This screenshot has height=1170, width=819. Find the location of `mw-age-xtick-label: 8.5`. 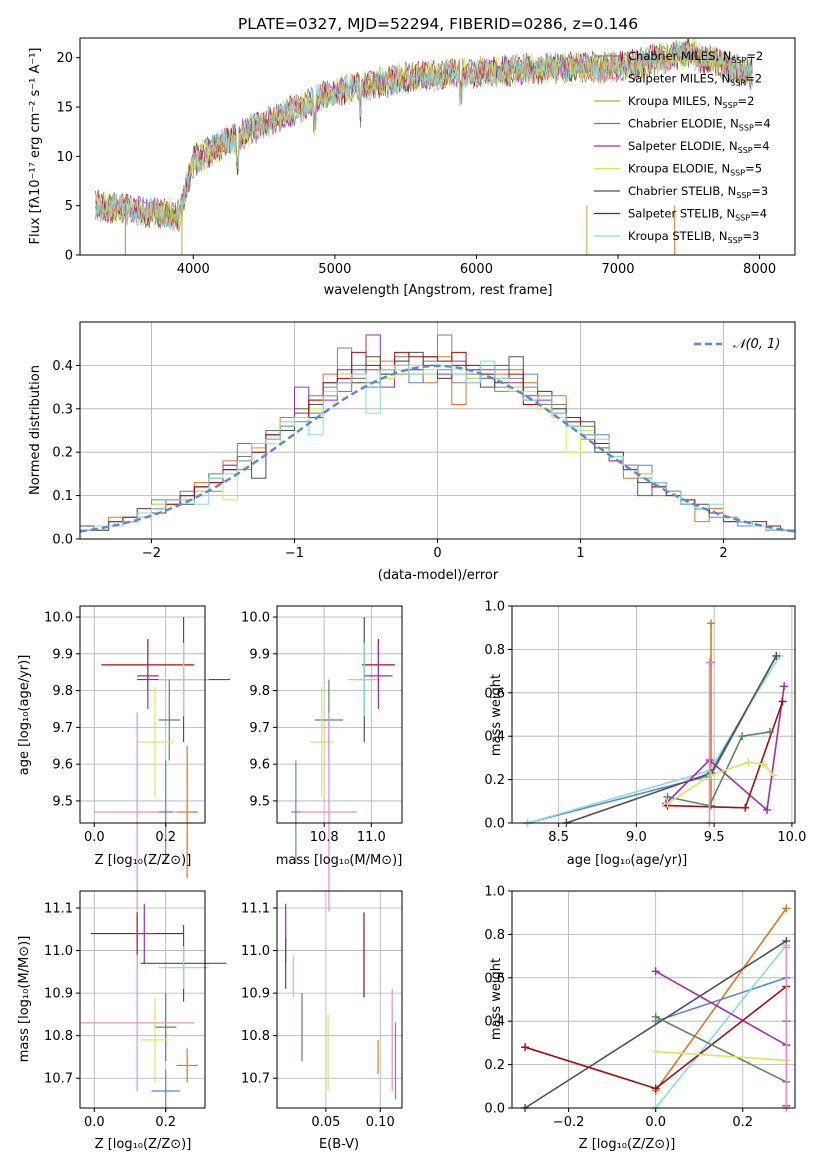

mw-age-xtick-label: 8.5 is located at coordinates (558, 837).